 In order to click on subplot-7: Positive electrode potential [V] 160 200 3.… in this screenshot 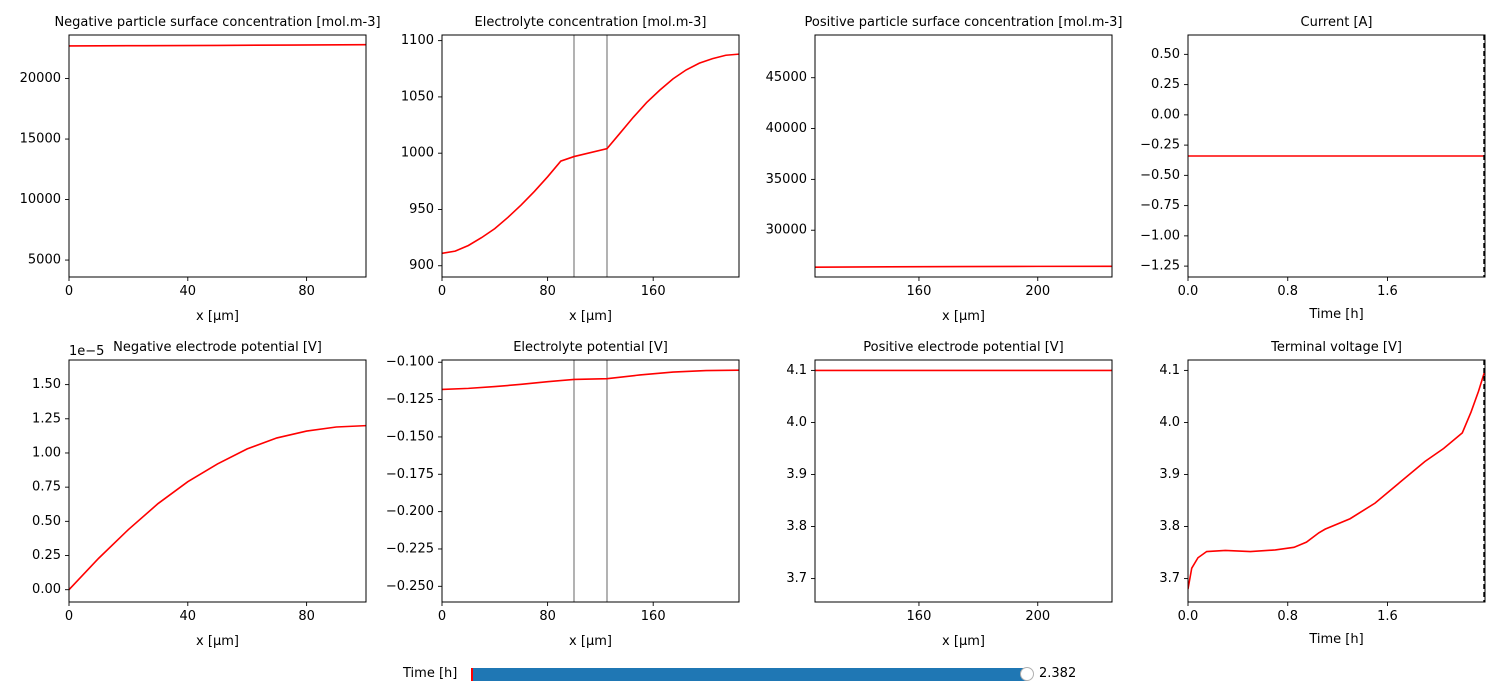, I will do `click(949, 494)`.